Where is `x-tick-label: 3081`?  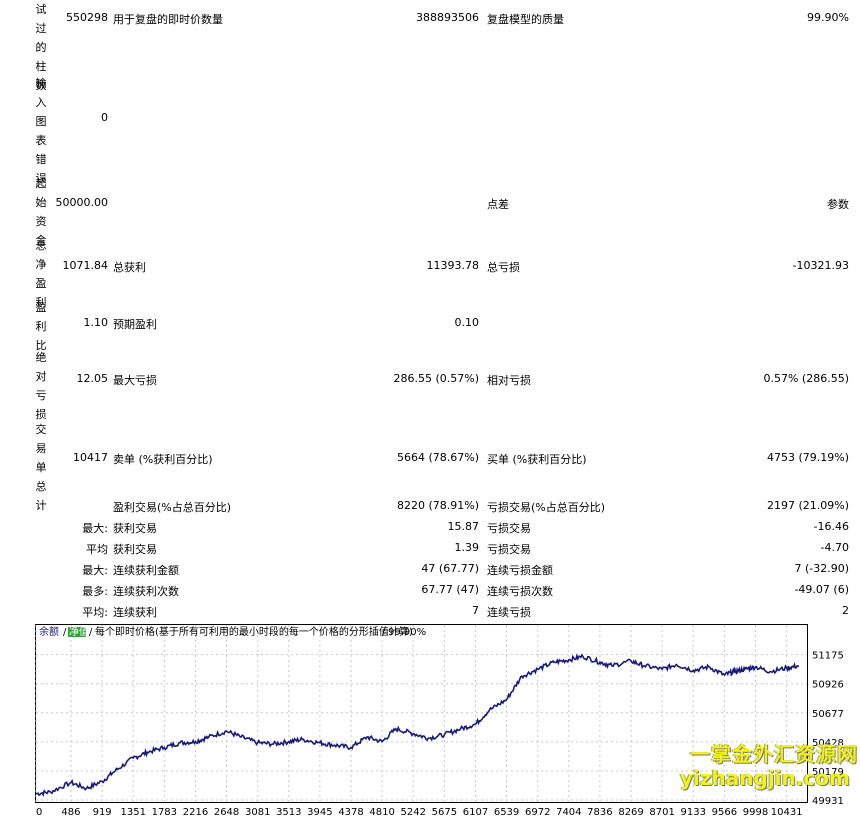
x-tick-label: 3081 is located at coordinates (257, 812).